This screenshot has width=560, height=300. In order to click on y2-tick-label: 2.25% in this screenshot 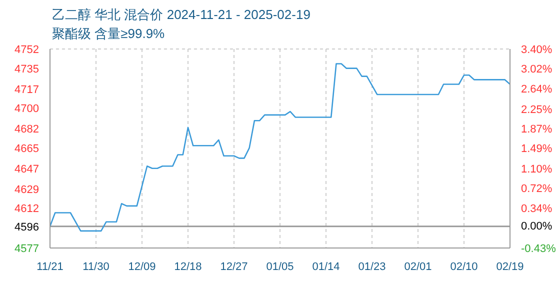, I will do `click(536, 110)`.